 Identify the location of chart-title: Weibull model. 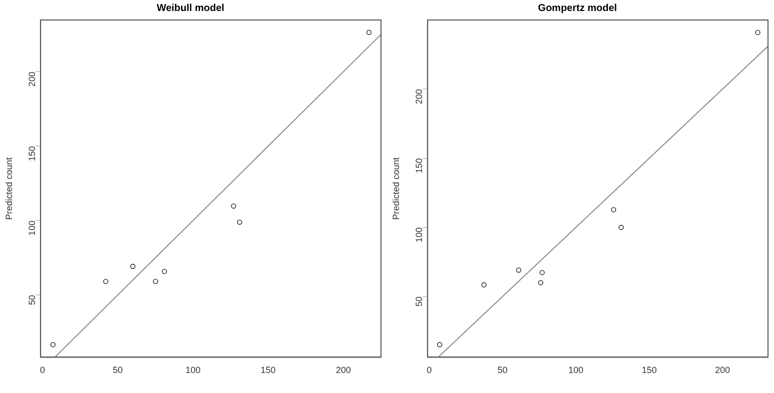
(190, 8).